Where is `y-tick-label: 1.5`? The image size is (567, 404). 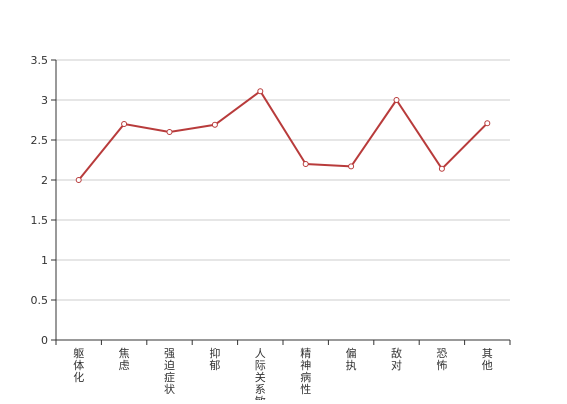
y-tick-label: 1.5 is located at coordinates (40, 220).